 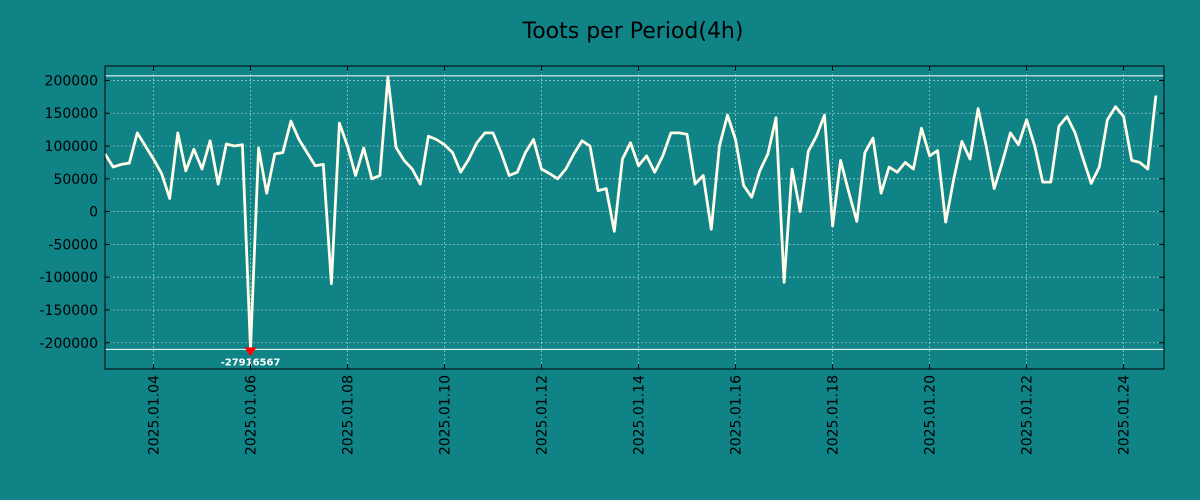 What do you see at coordinates (69, 344) in the screenshot?
I see `y-tick-label: -200000` at bounding box center [69, 344].